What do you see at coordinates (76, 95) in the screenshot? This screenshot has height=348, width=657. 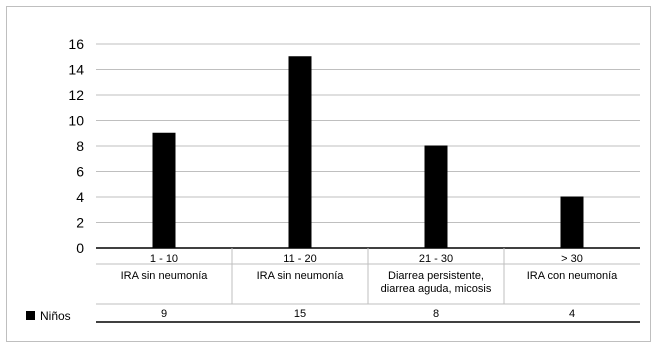 I see `y-tick-label: 12` at bounding box center [76, 95].